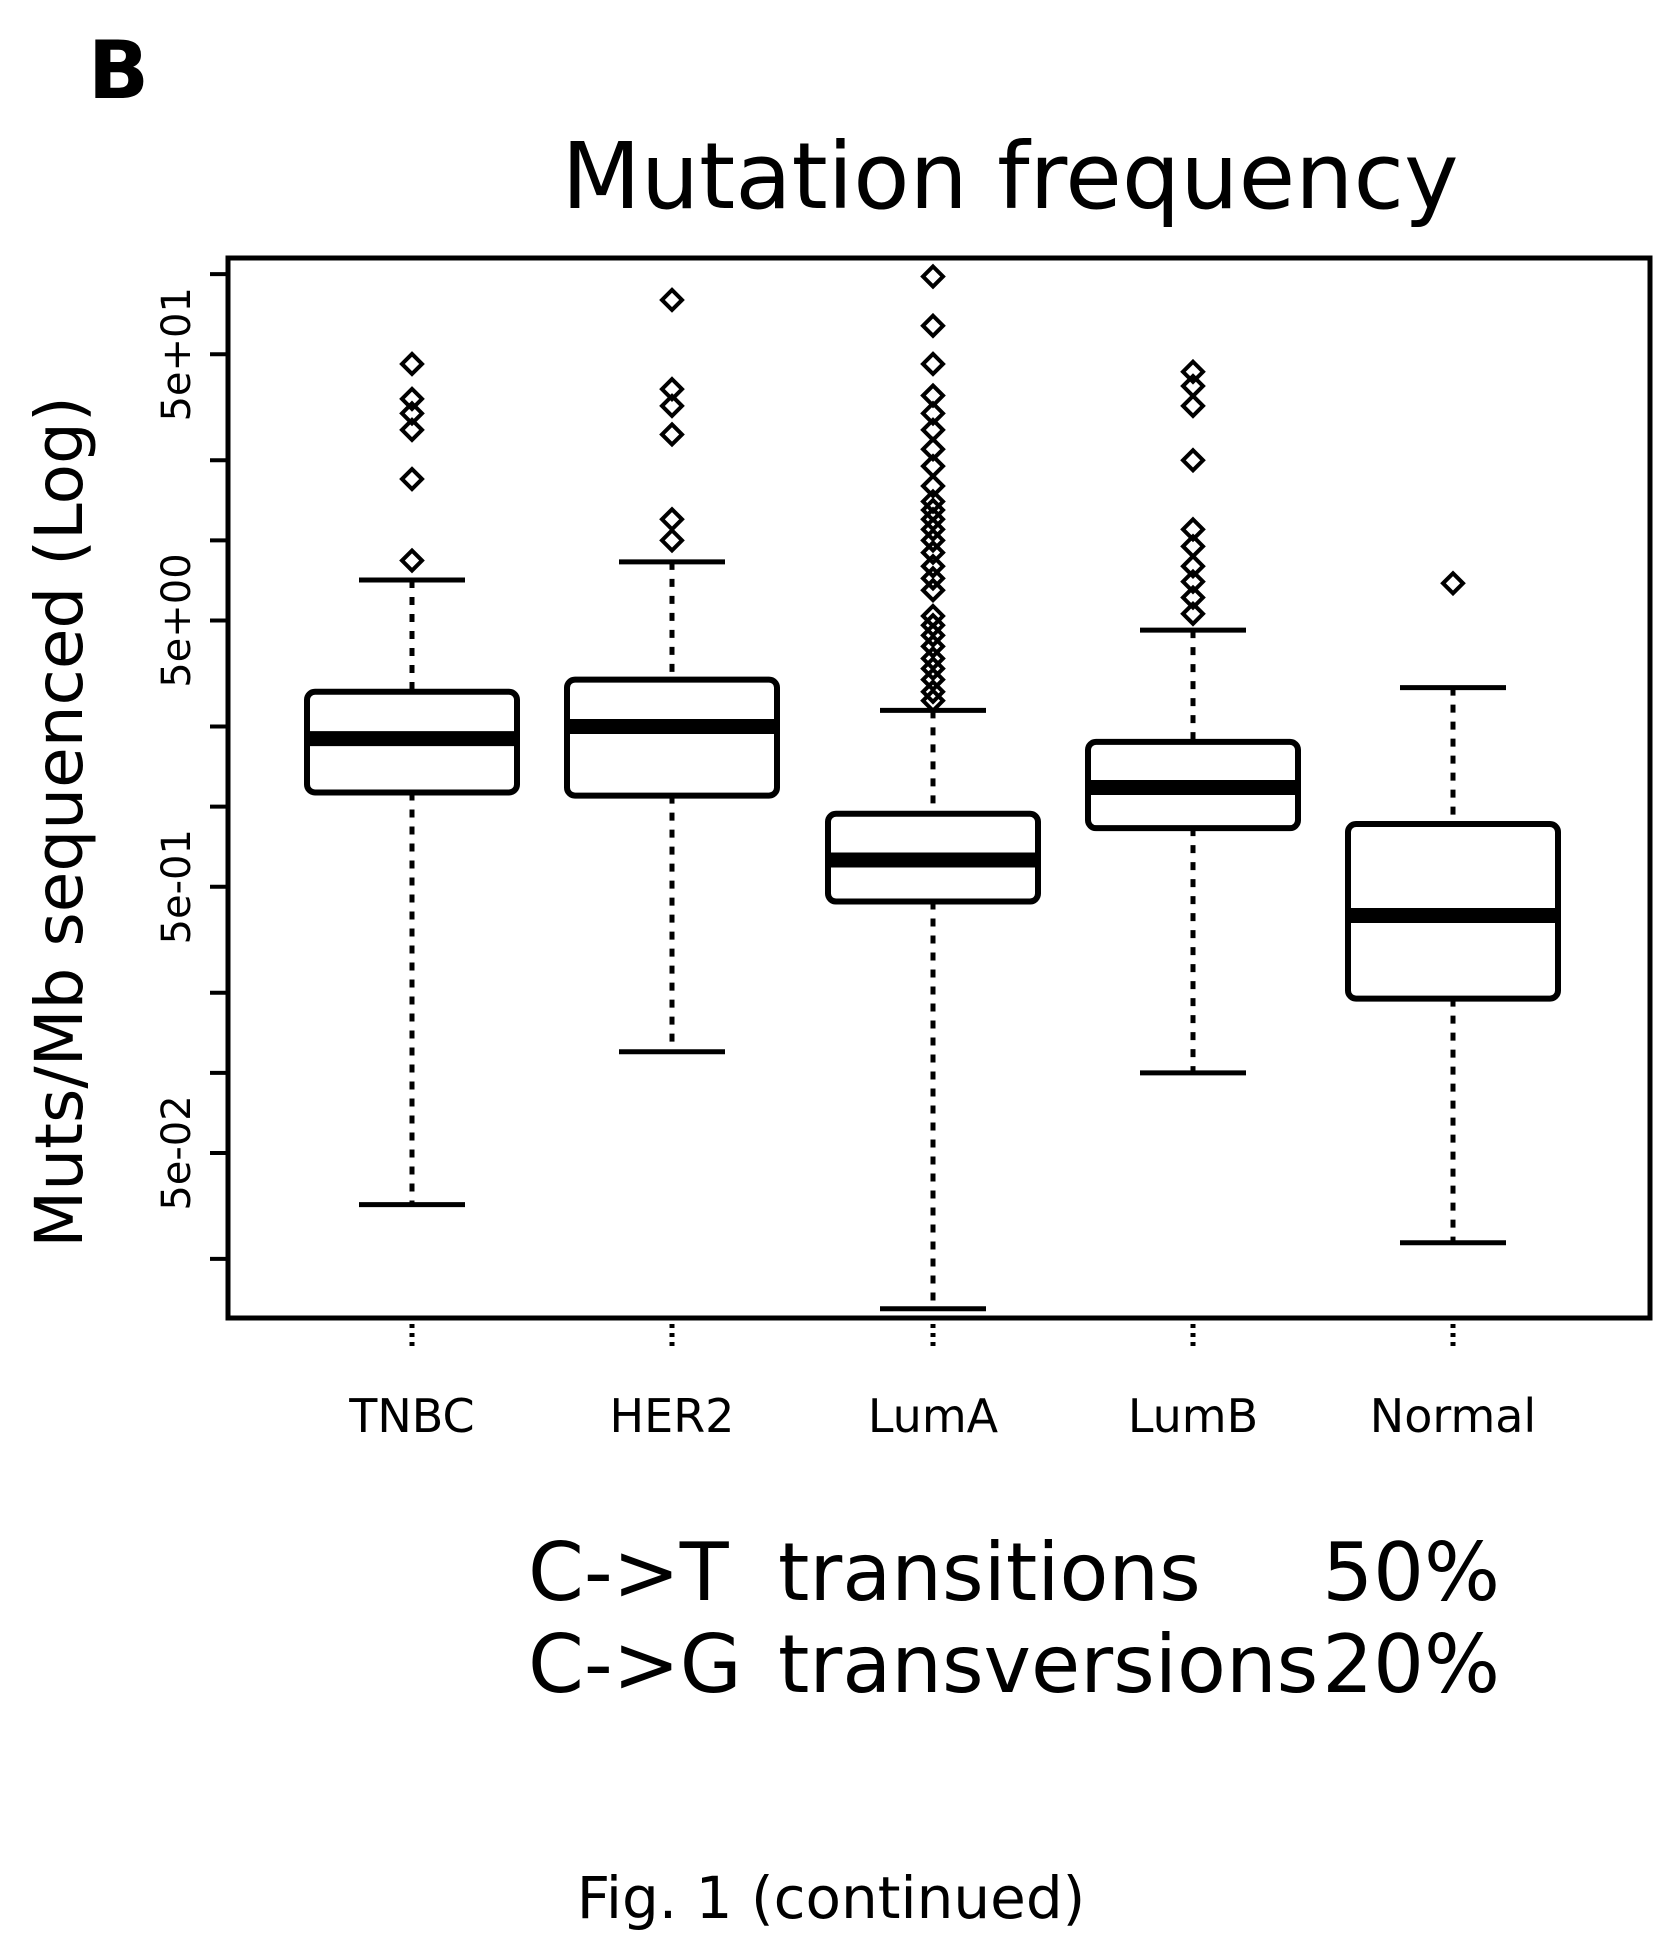 Image resolution: width=1662 pixels, height=1955 pixels. Describe the element at coordinates (118, 70) in the screenshot. I see `panel-label: B` at that location.